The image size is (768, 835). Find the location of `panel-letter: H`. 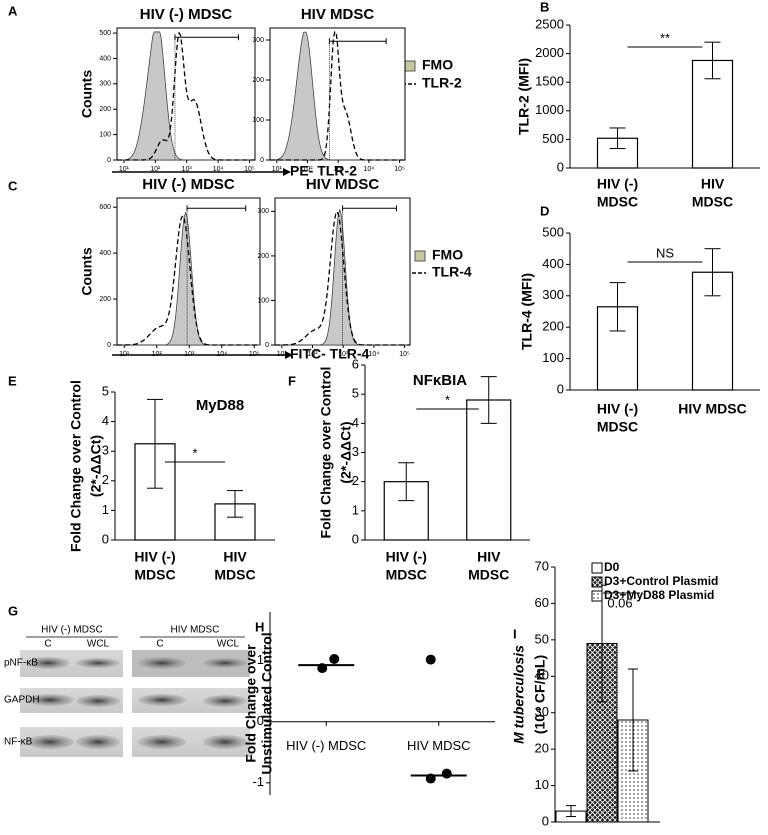

panel-letter: H is located at coordinates (259, 626).